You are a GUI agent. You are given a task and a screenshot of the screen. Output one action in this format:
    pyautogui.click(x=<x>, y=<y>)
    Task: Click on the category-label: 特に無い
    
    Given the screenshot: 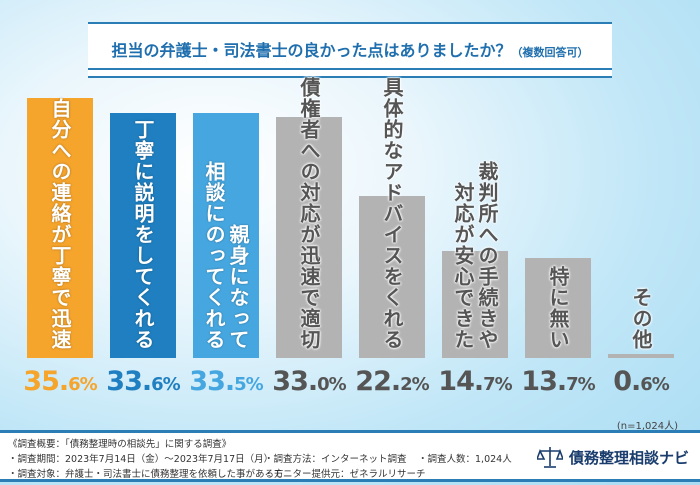 What is the action you would take?
    pyautogui.click(x=558, y=308)
    